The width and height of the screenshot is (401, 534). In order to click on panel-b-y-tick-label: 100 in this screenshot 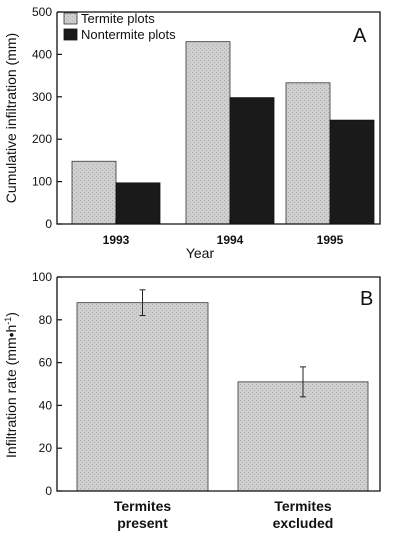, I will do `click(42, 277)`.